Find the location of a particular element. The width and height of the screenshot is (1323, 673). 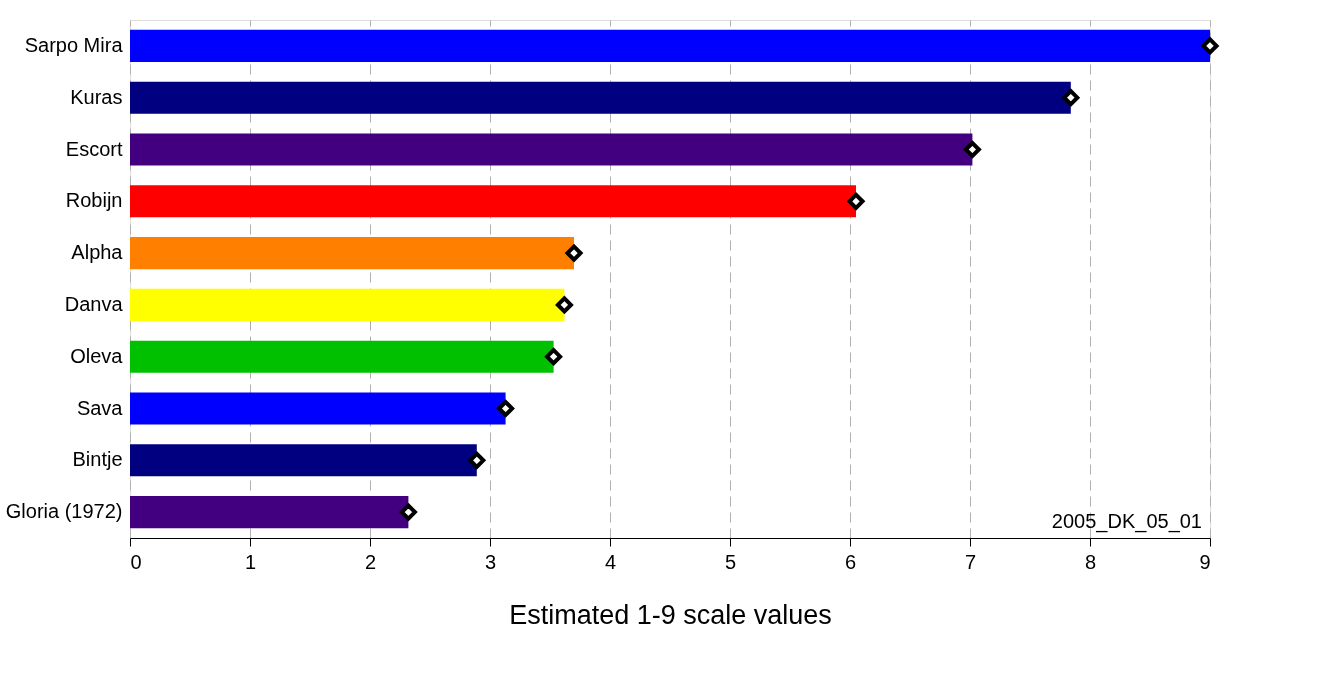

x-tick-label: 0 is located at coordinates (136, 561).